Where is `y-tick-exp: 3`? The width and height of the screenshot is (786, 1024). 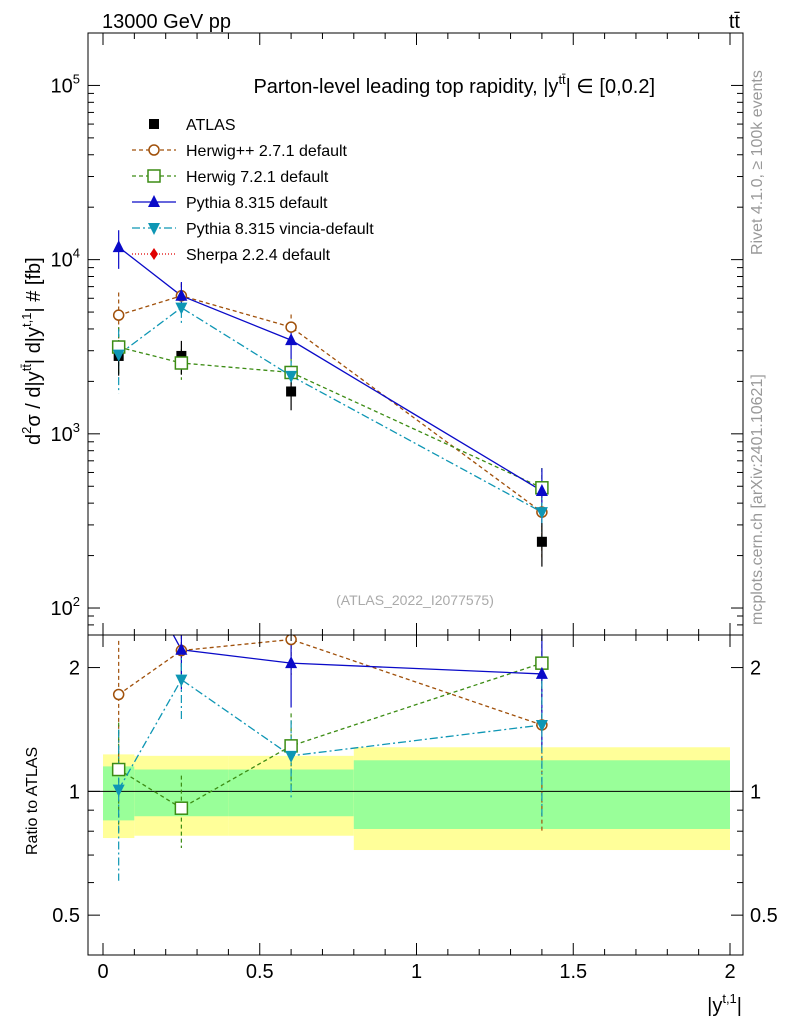 y-tick-exp: 3 is located at coordinates (76, 427).